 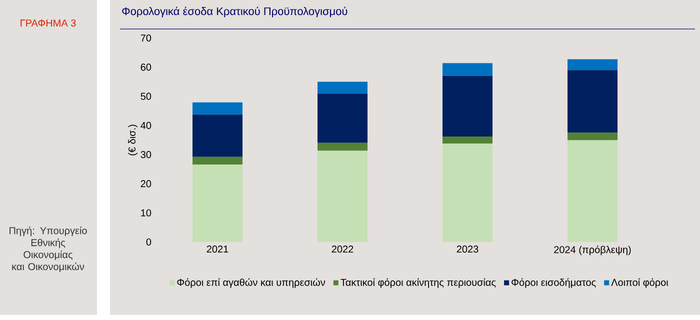 What do you see at coordinates (146, 212) in the screenshot?
I see `y-tick-label: 10` at bounding box center [146, 212].